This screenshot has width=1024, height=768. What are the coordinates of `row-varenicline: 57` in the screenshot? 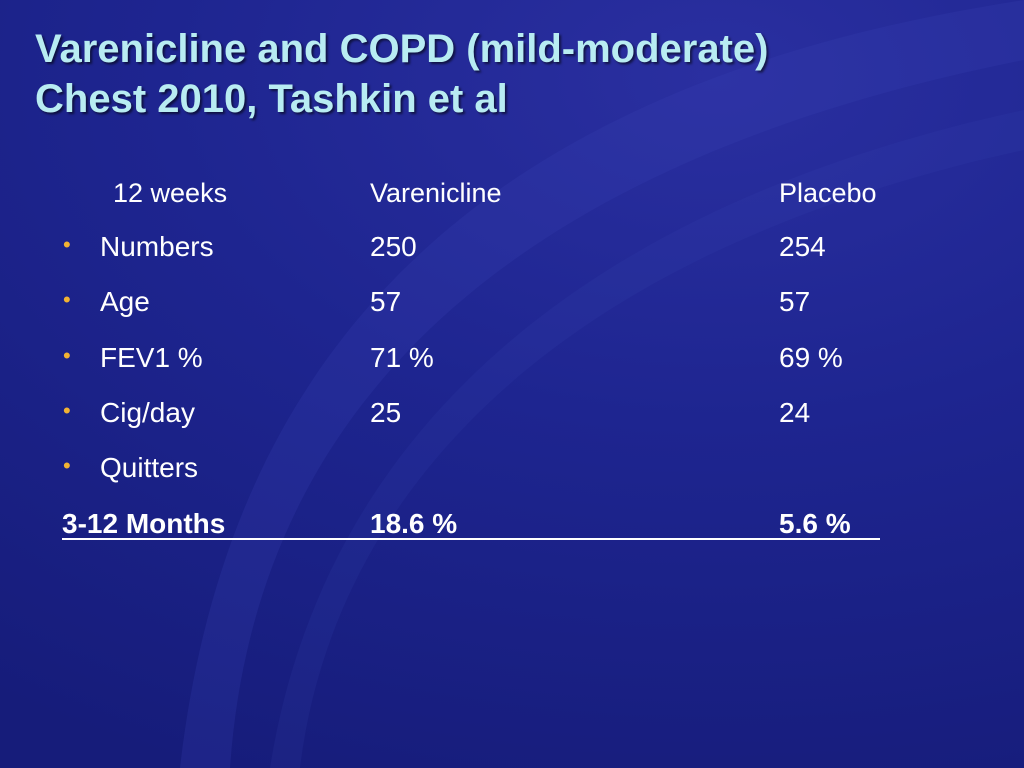 It's located at (386, 301).